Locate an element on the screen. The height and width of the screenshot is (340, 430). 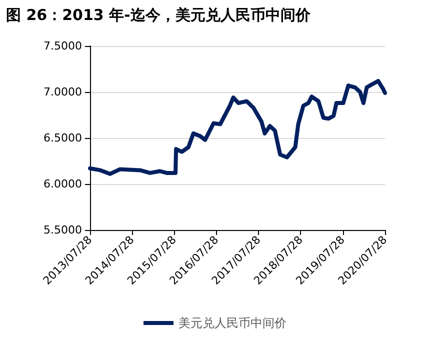
y-tick-label: 6.5000 is located at coordinates (63, 138).